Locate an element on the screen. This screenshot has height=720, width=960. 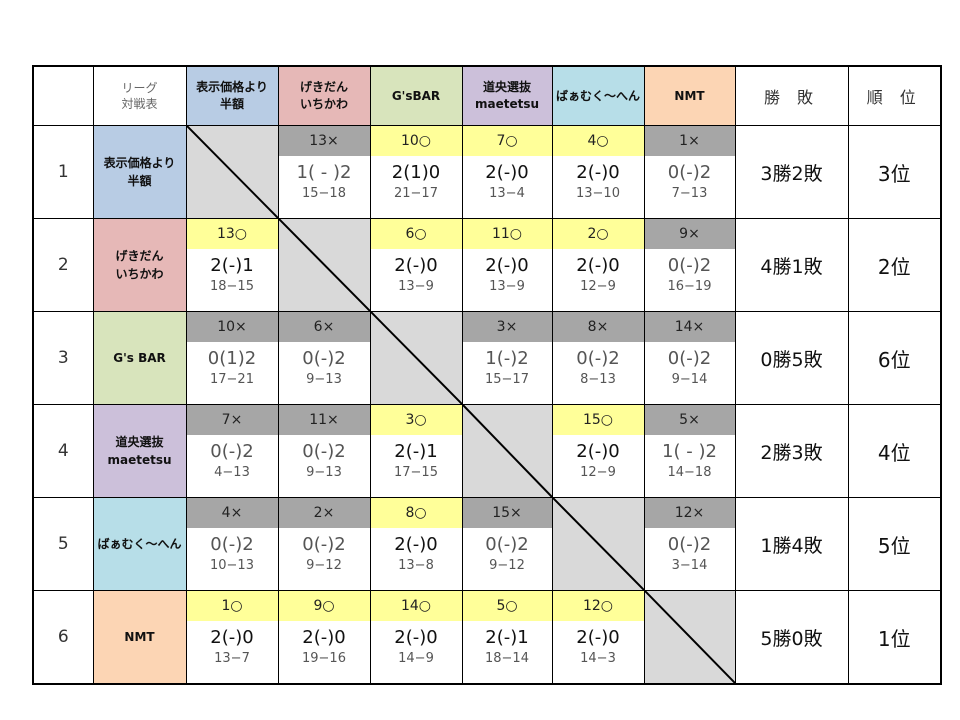
point-score: 15−17 is located at coordinates (507, 379).